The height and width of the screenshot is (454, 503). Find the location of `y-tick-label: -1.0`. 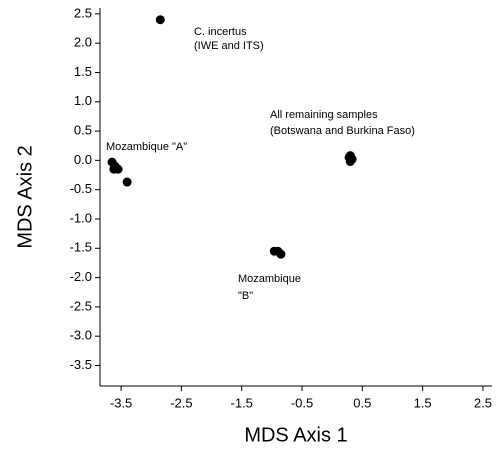

y-tick-label: -1.0 is located at coordinates (81, 217).